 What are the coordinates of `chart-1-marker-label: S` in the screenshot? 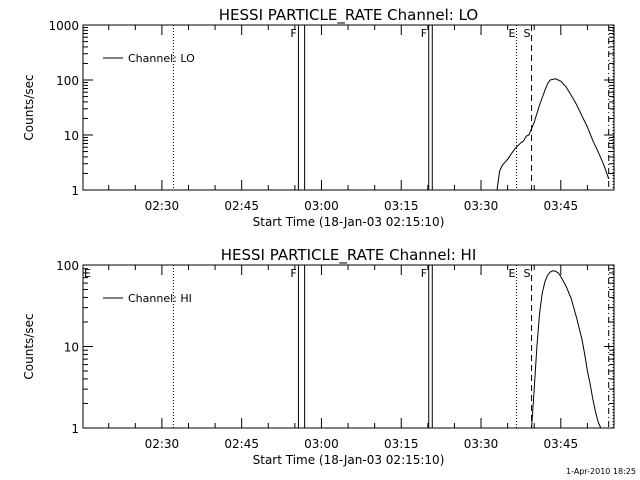 It's located at (527, 273).